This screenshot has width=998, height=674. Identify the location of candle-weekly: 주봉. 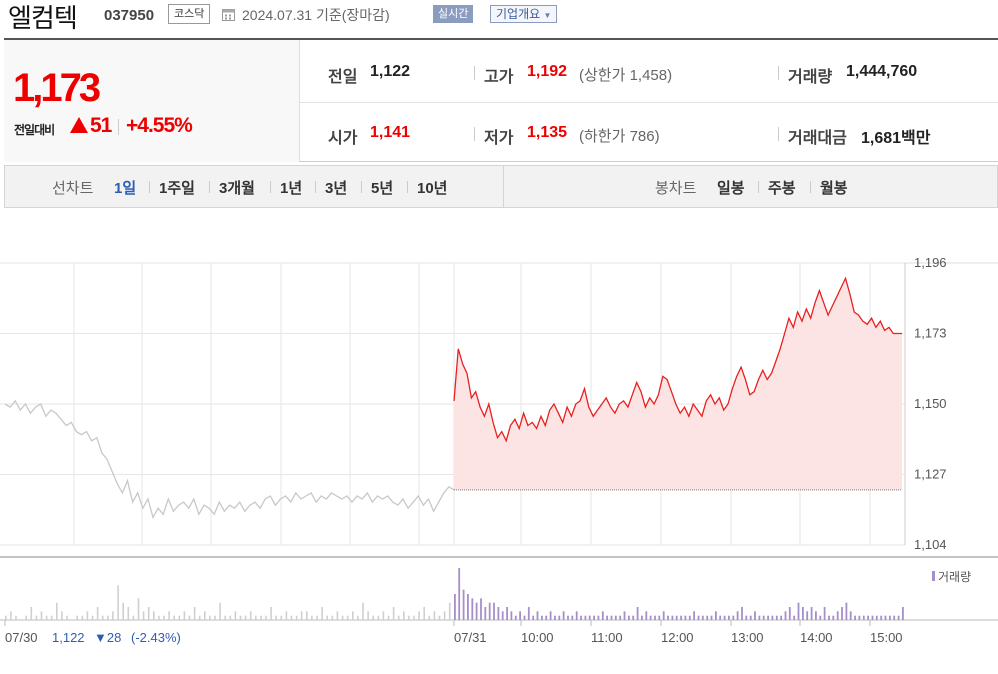
(782, 188).